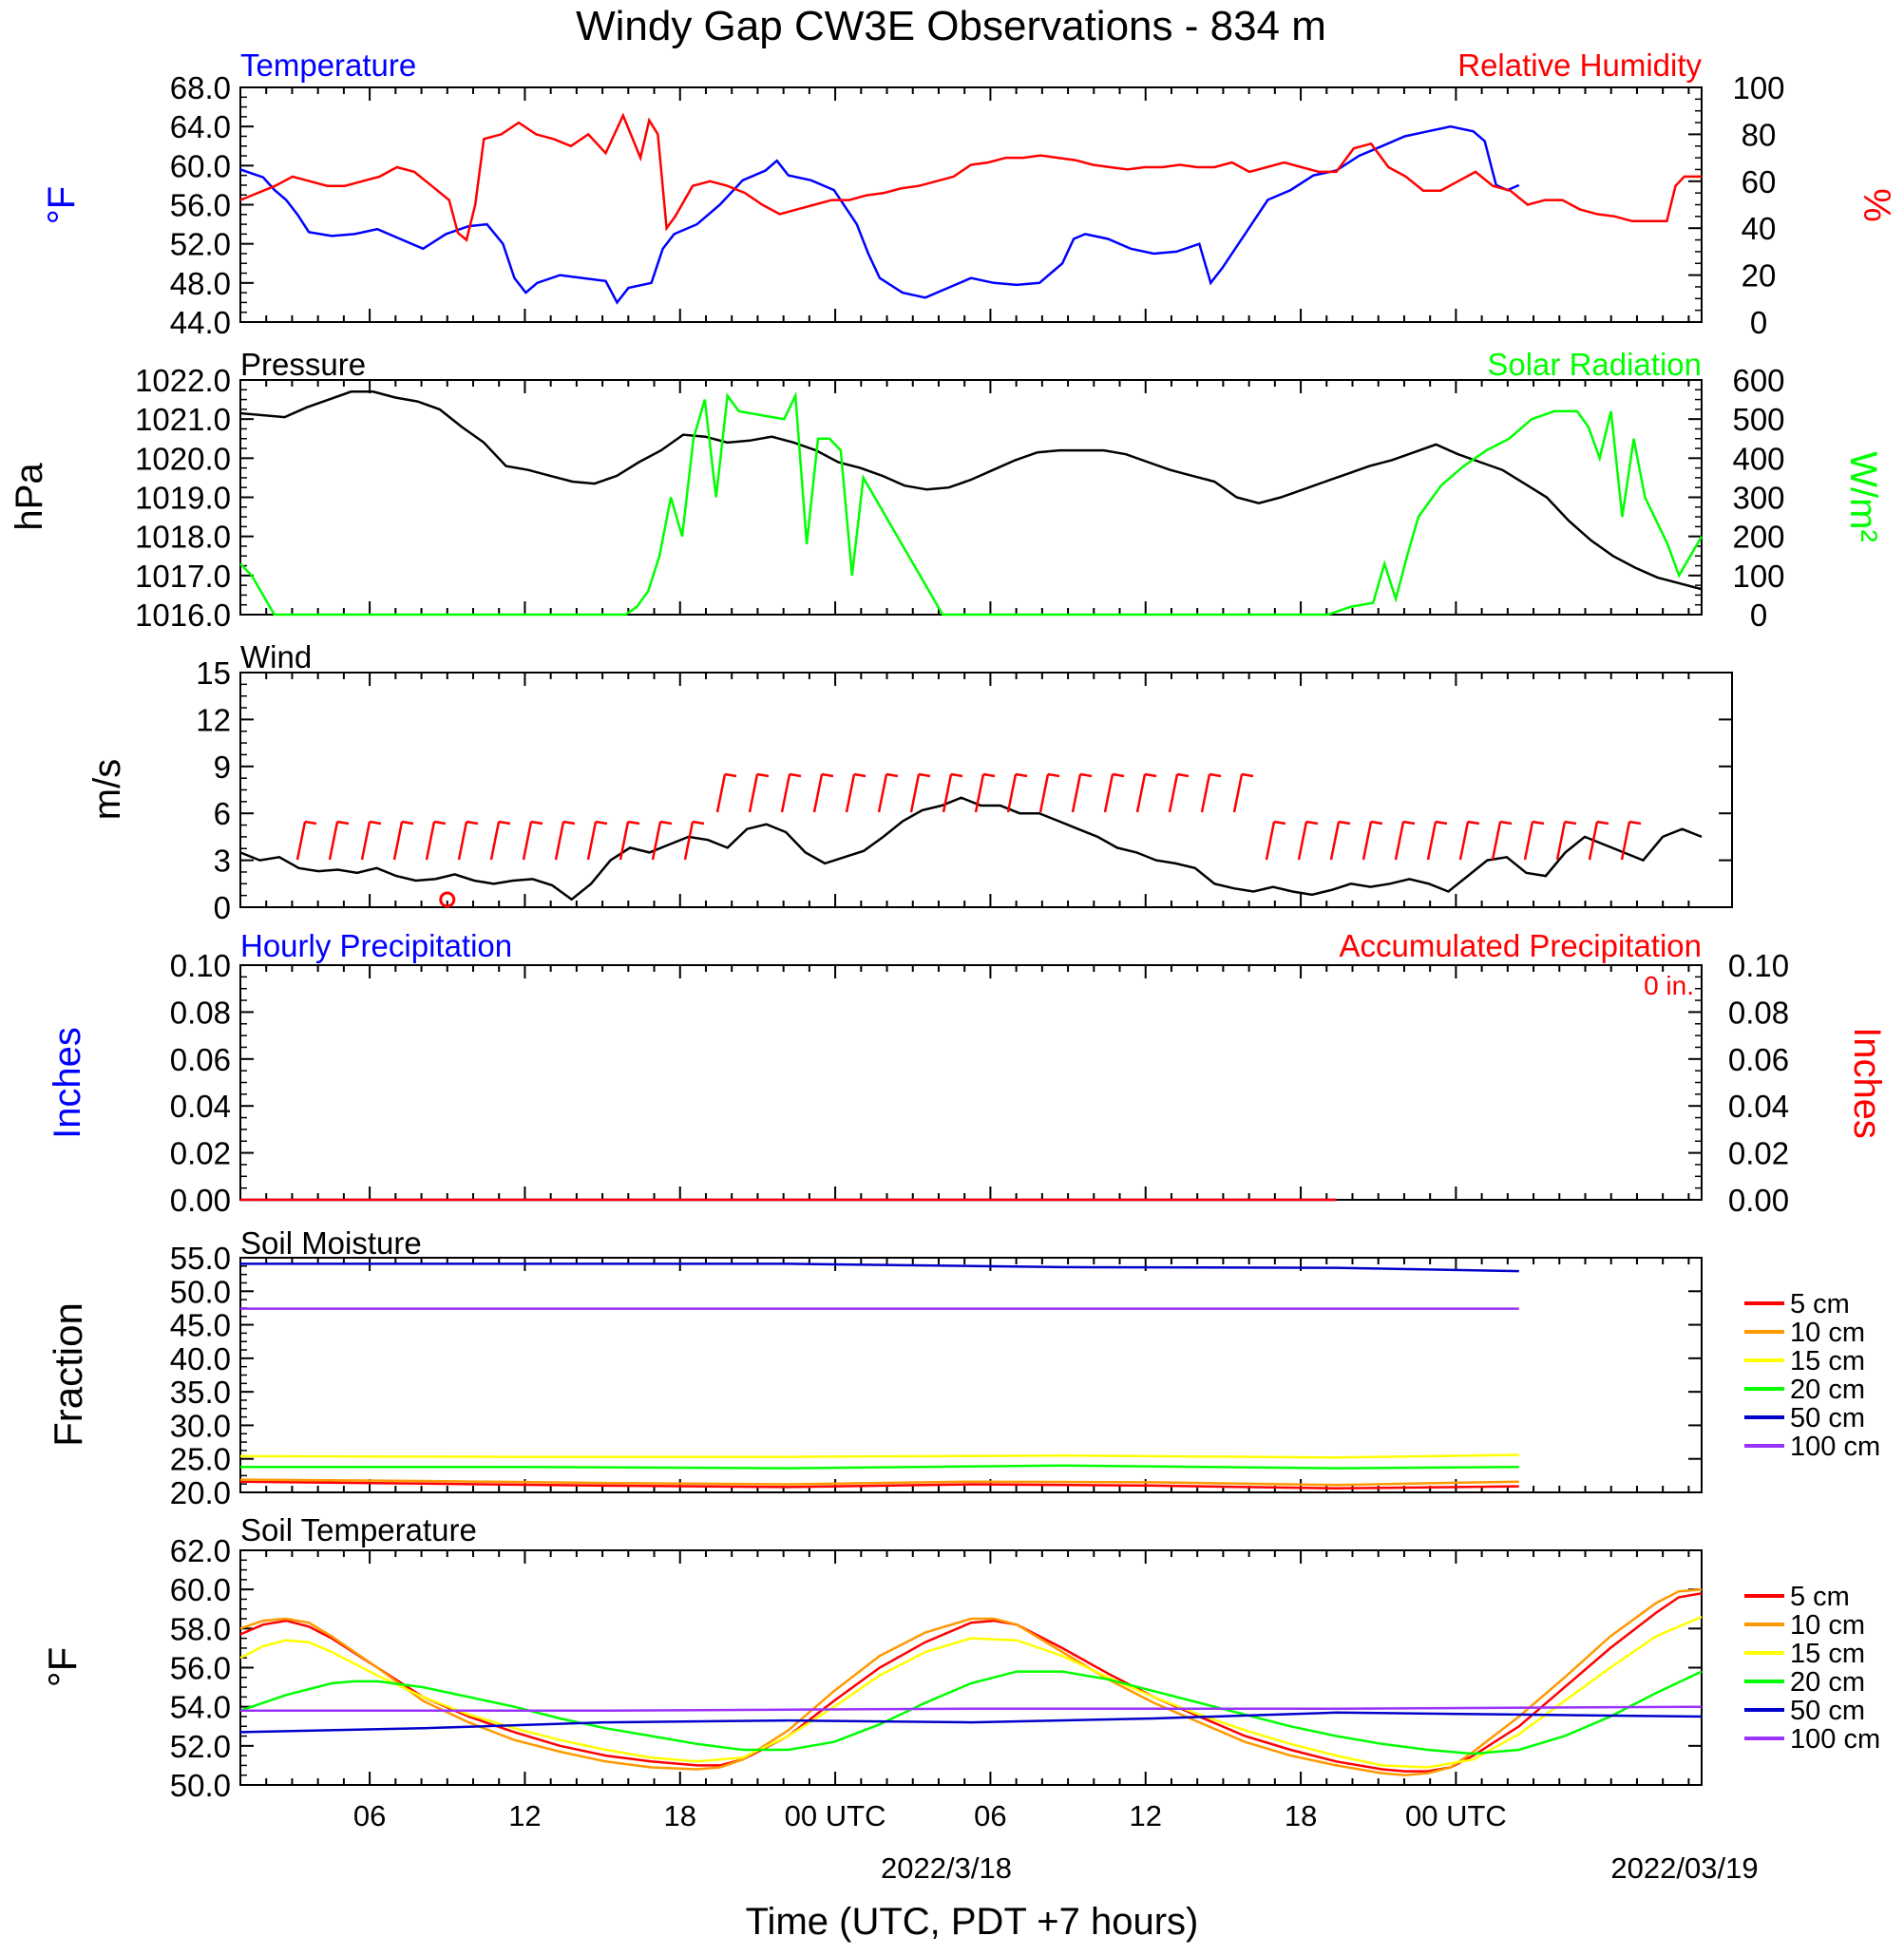 This screenshot has width=1904, height=1955. What do you see at coordinates (947, 1868) in the screenshot?
I see `date-label-1: 2022/3/18` at bounding box center [947, 1868].